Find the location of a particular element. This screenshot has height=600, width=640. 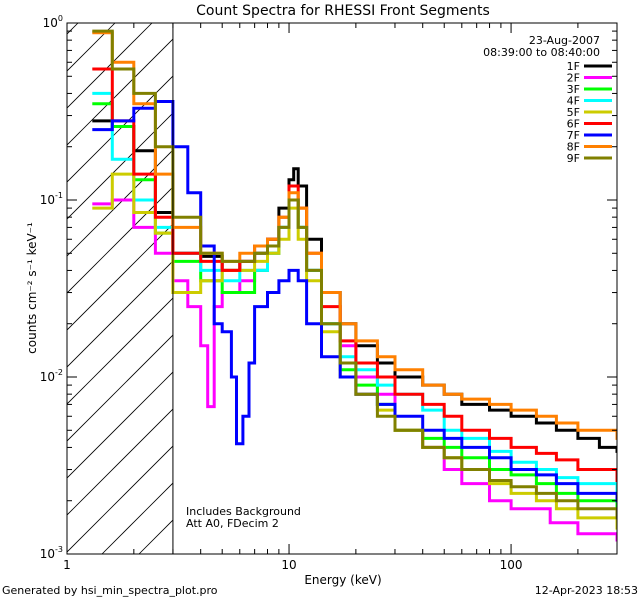

legend-label-8F: 8F is located at coordinates (573, 147).